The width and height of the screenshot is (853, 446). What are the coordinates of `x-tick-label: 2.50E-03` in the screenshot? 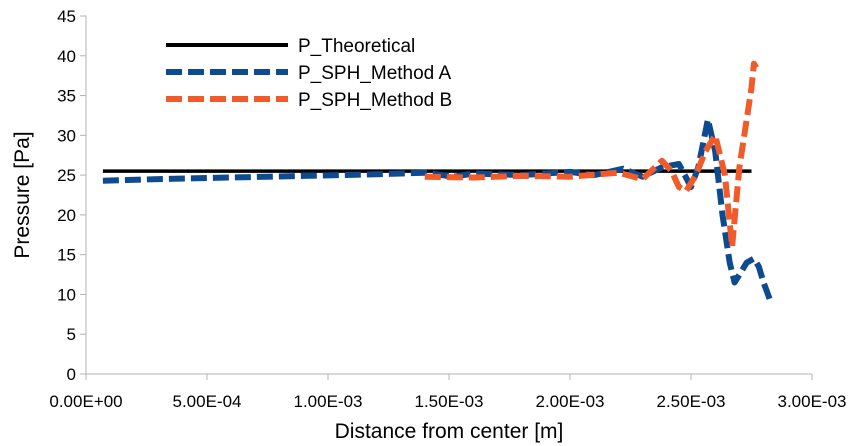 It's located at (691, 401).